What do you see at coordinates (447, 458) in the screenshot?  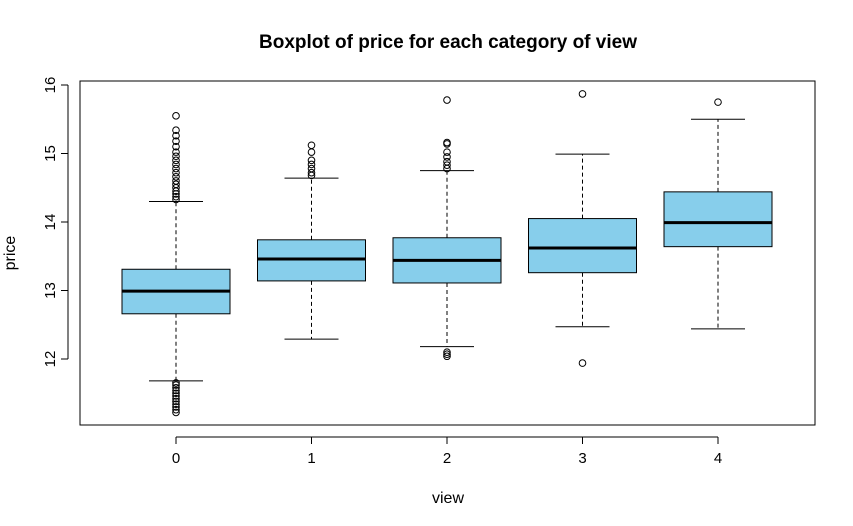 I see `x-tick-label: 2` at bounding box center [447, 458].